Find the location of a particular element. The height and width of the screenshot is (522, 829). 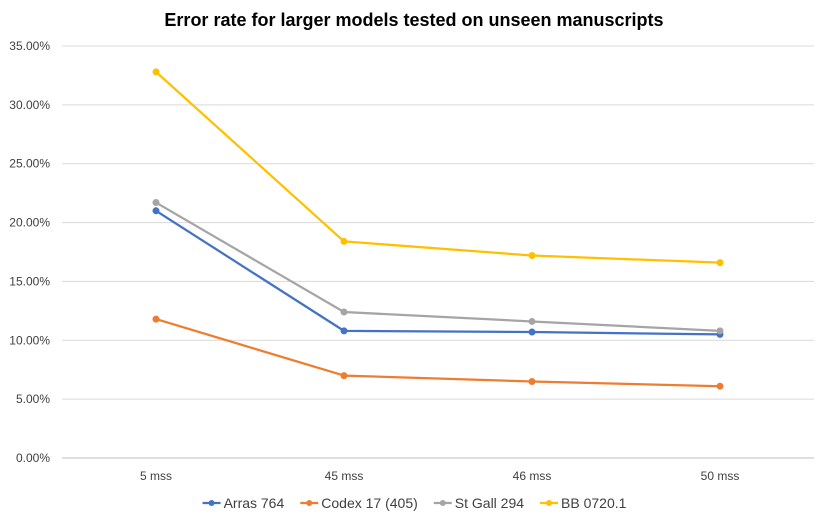

legend-item: BB 0720.1 is located at coordinates (583, 503).